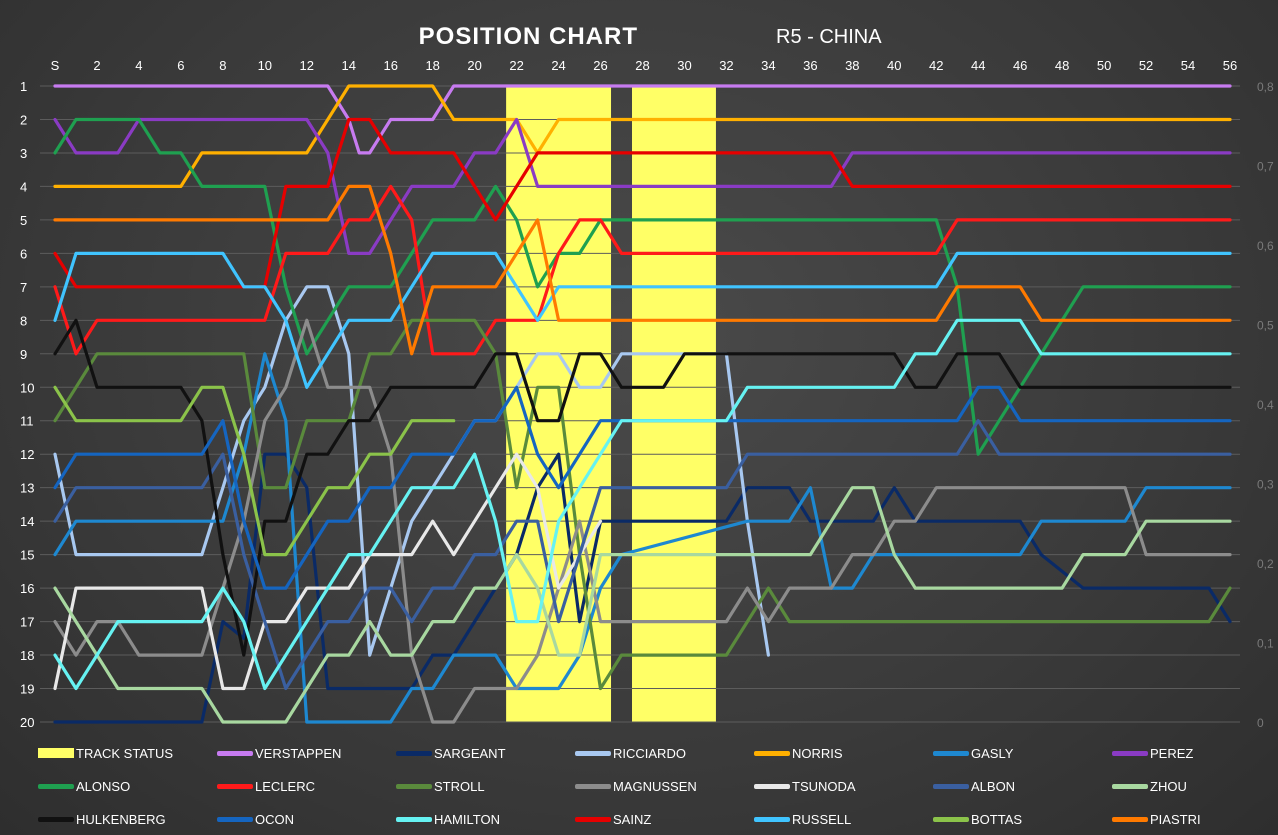 The width and height of the screenshot is (1278, 835). I want to click on x-tick-label: 56, so click(1230, 65).